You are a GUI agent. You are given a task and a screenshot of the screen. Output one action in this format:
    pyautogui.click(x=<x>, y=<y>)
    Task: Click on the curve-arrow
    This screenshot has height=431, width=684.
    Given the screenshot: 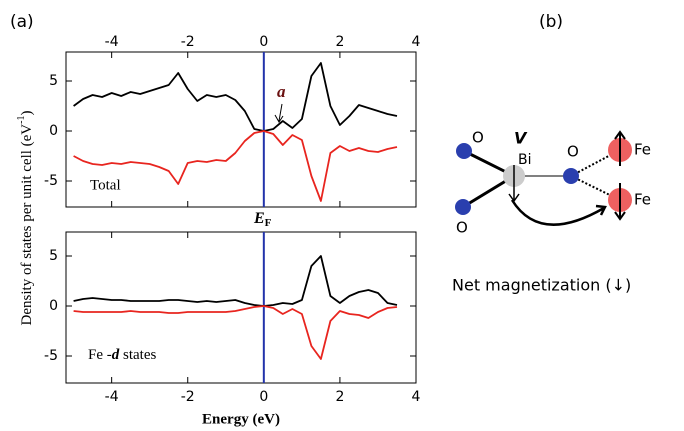 What is the action you would take?
    pyautogui.click(x=558, y=212)
    